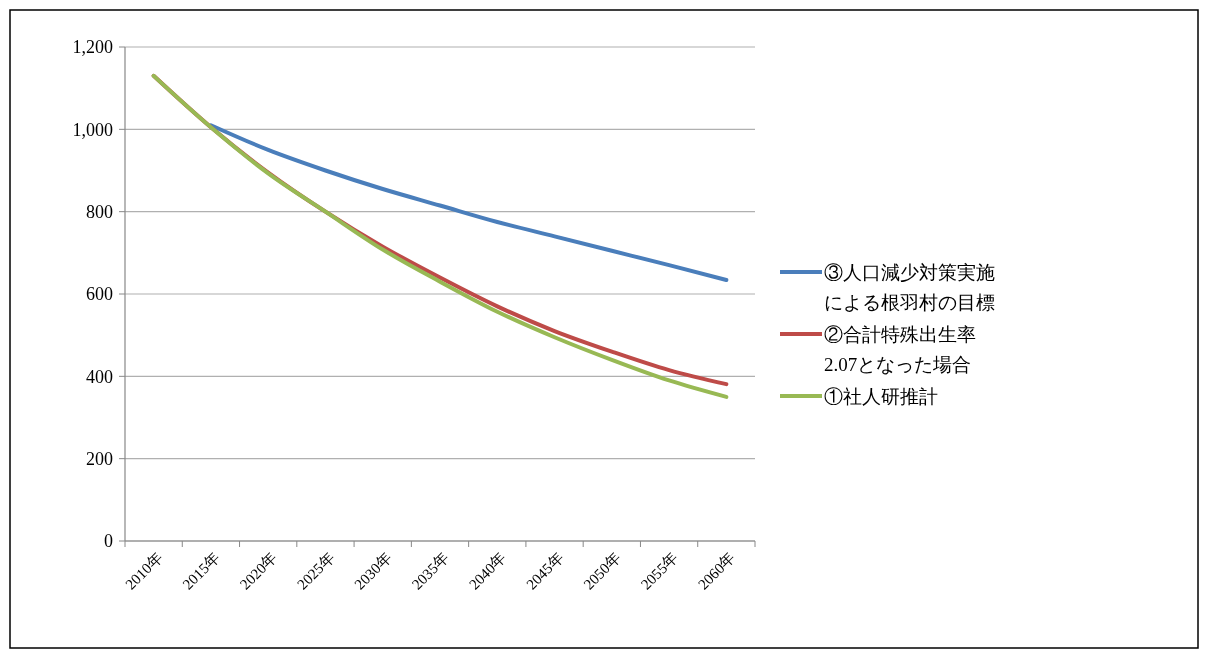  Describe the element at coordinates (900, 349) in the screenshot. I see `legend-label: ②合計特殊出生率2.07となった場合` at that location.